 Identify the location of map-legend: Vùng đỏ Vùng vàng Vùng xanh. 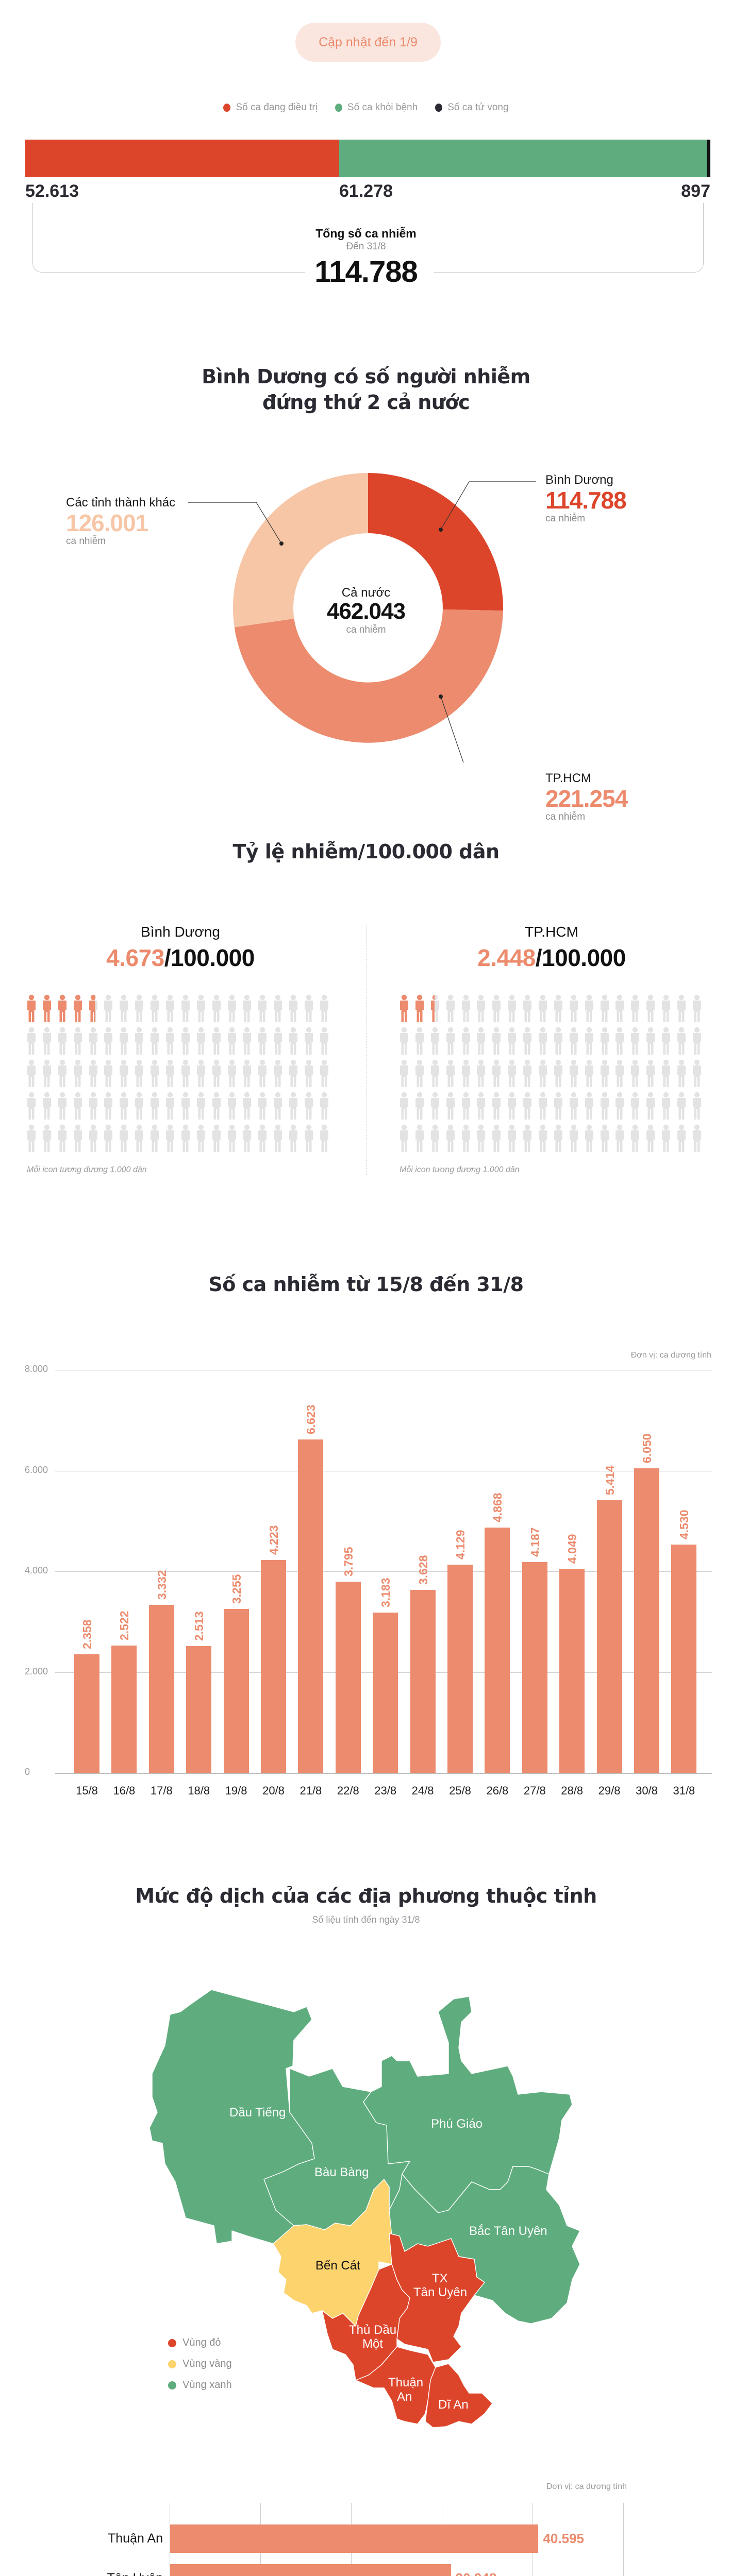
(200, 2364).